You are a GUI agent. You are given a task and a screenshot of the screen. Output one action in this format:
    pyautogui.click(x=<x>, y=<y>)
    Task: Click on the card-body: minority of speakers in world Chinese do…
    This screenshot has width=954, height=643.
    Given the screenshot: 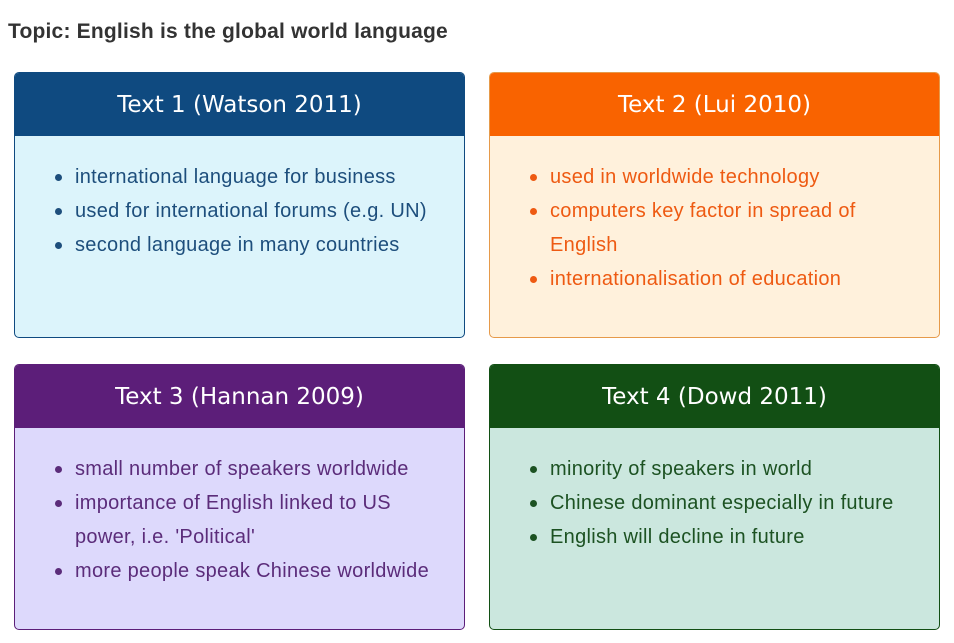 What is the action you would take?
    pyautogui.click(x=714, y=491)
    